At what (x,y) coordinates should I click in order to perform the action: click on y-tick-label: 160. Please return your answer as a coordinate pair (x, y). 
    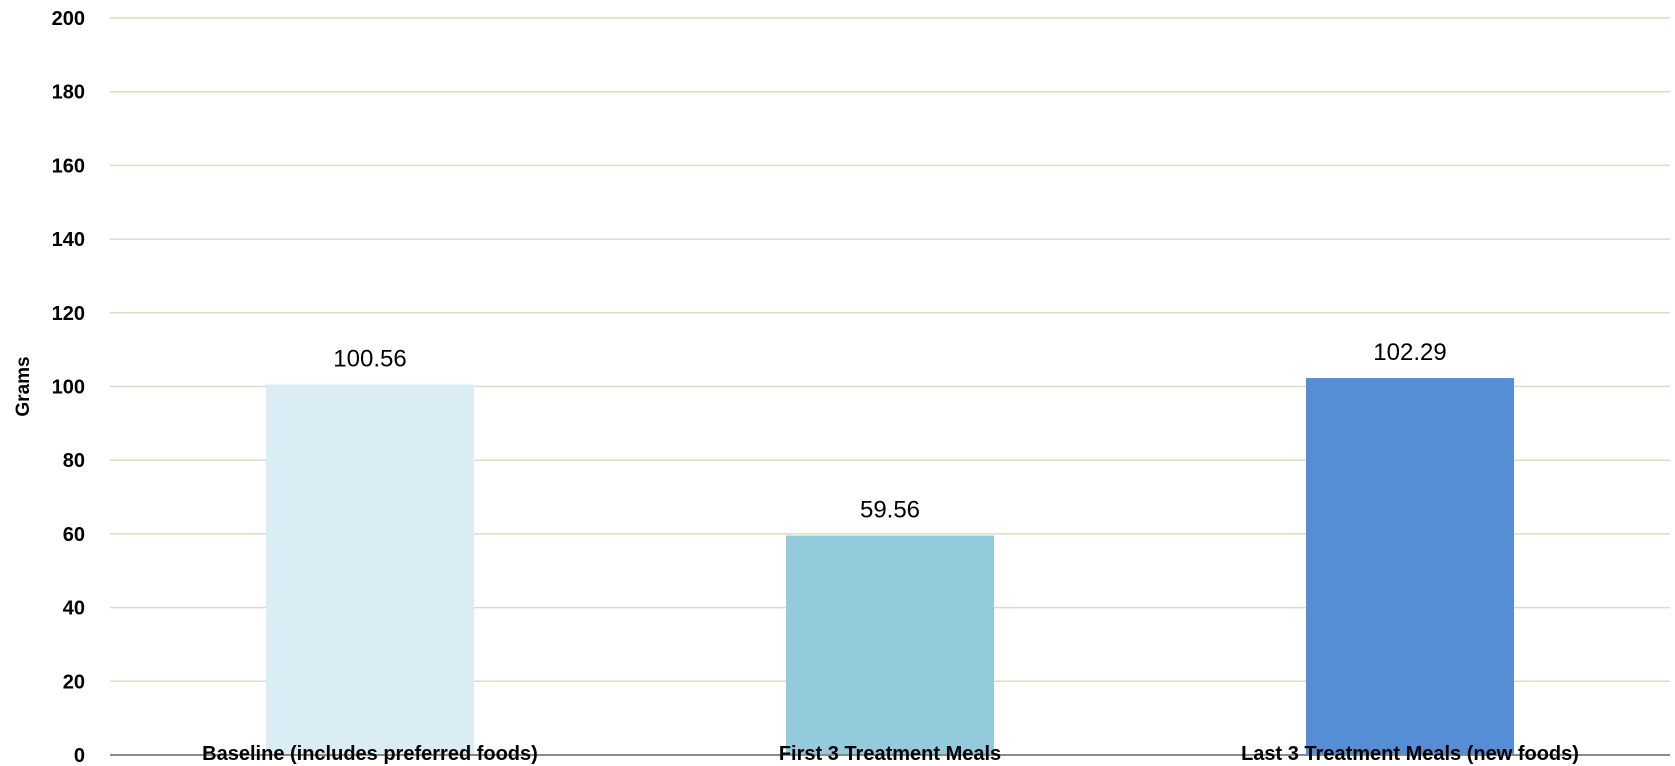
    Looking at the image, I should click on (68, 166).